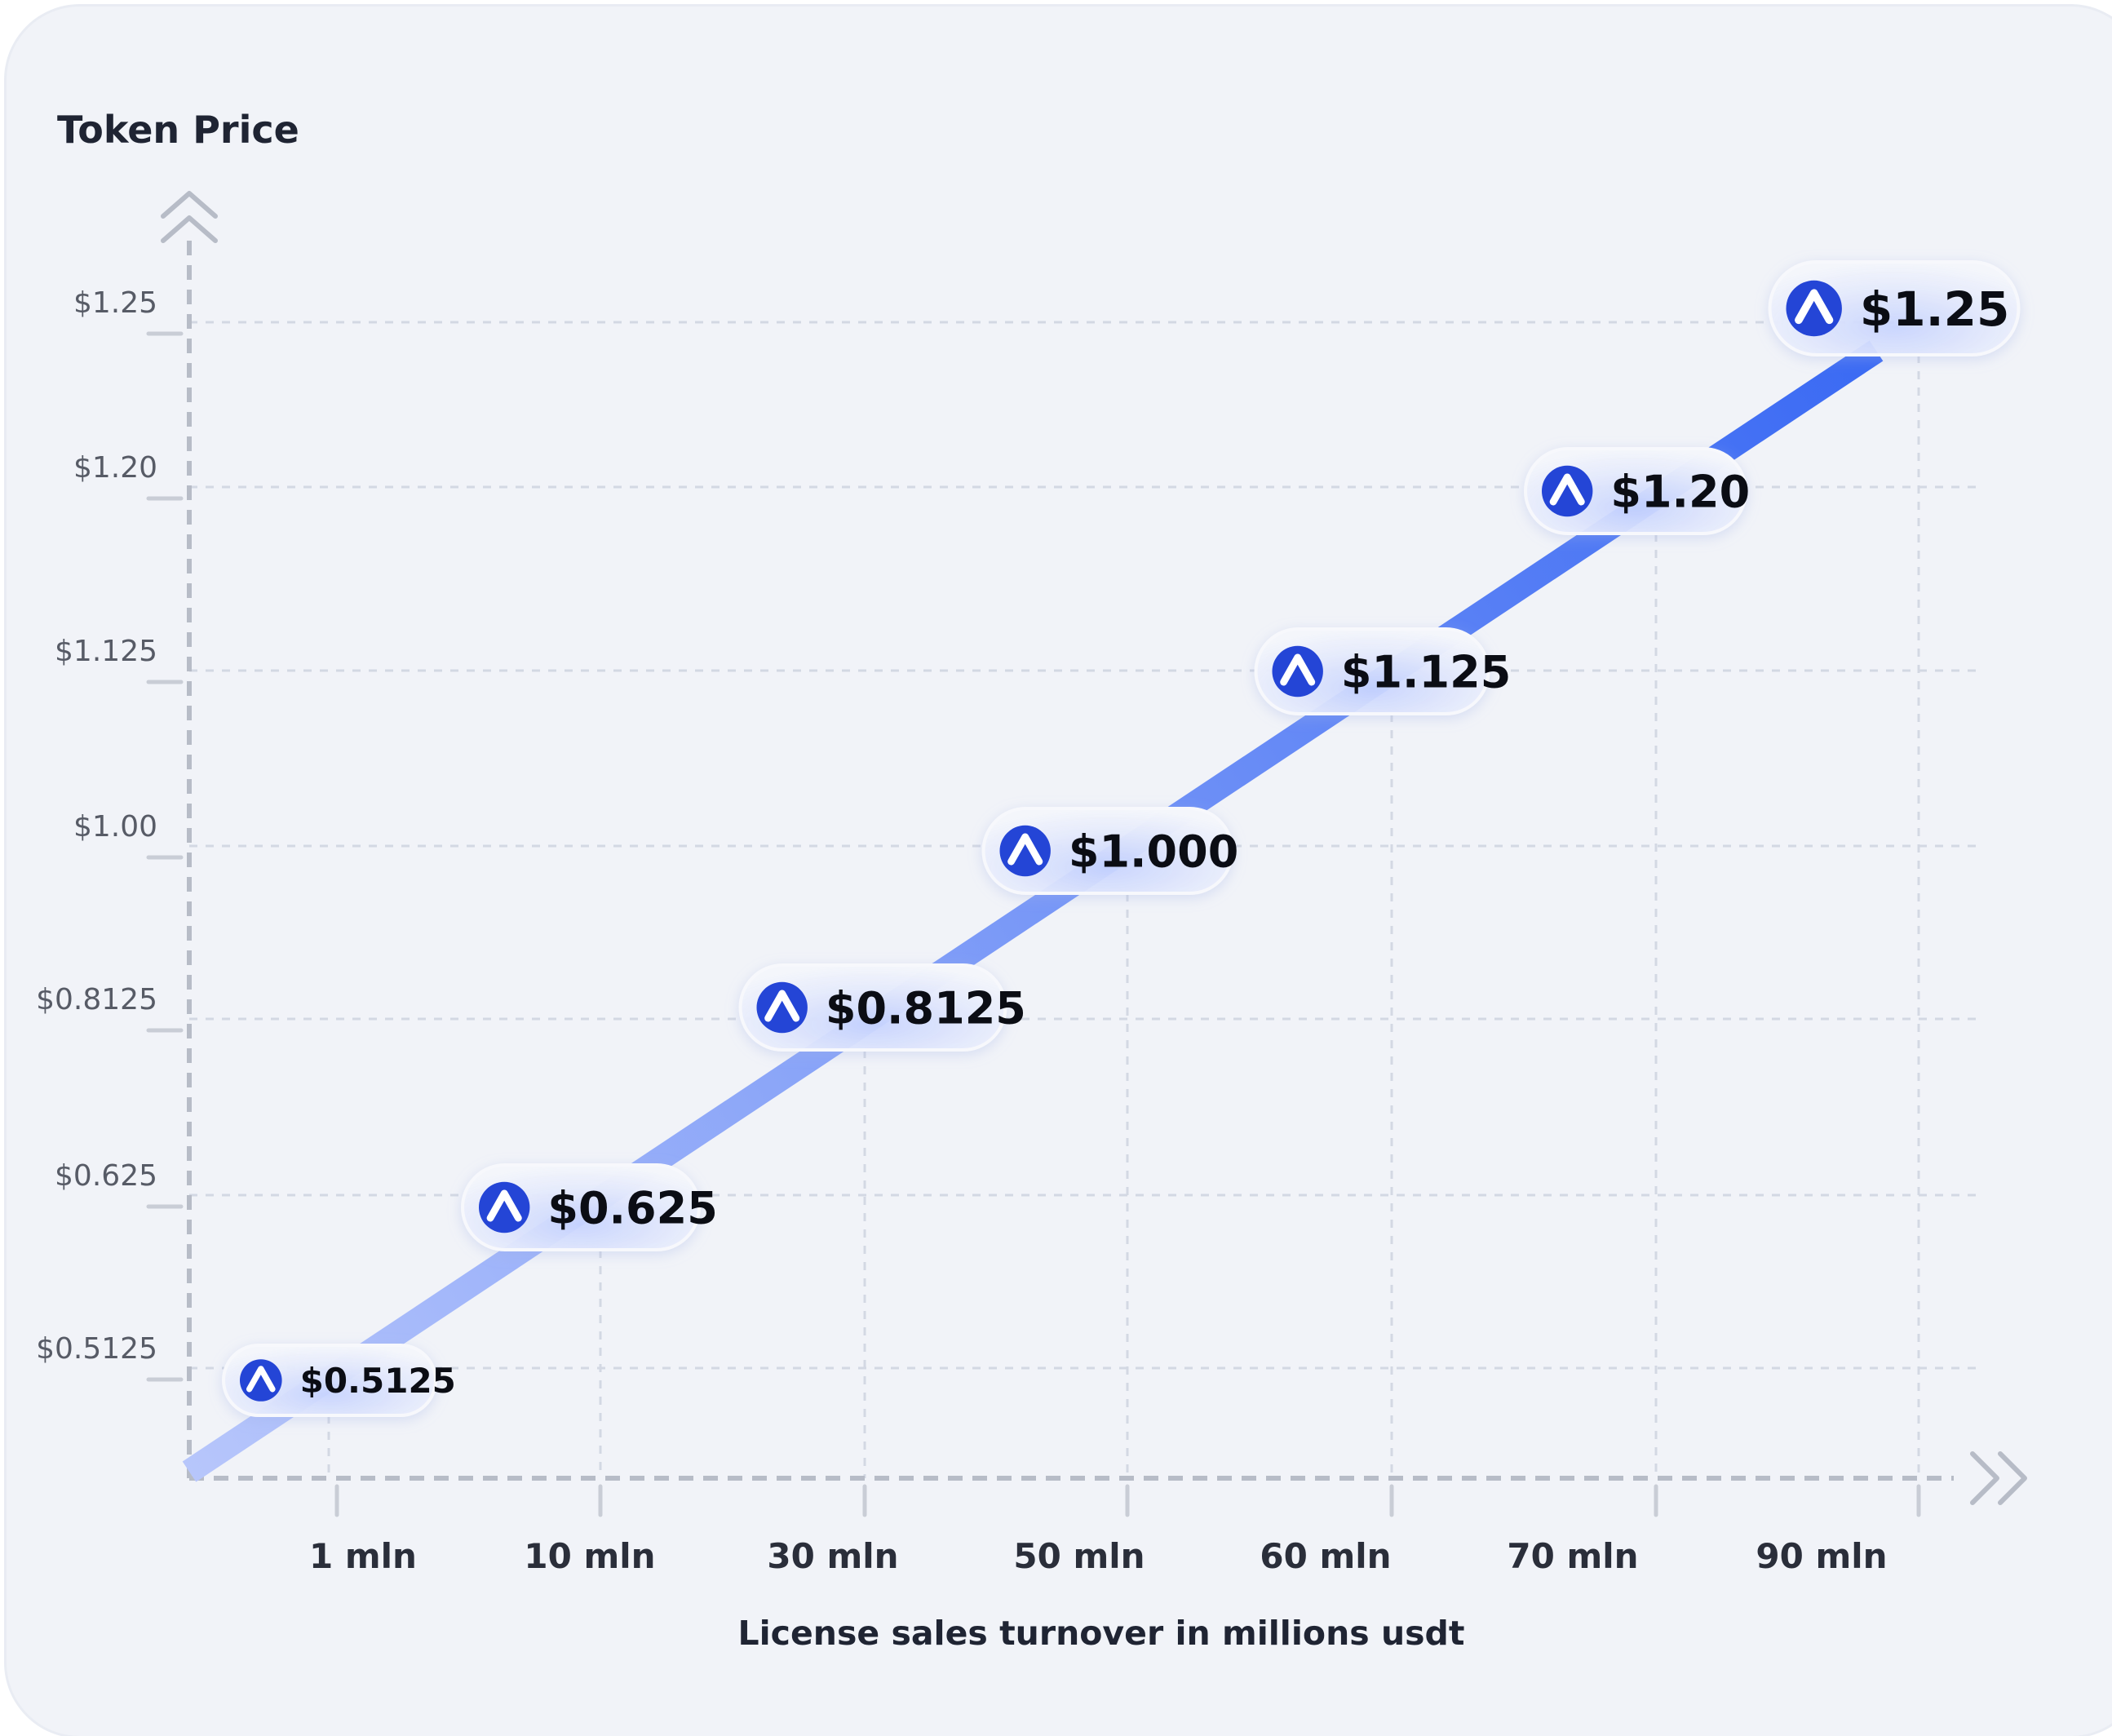 Image resolution: width=2112 pixels, height=1736 pixels. Describe the element at coordinates (178, 130) in the screenshot. I see `y-axis-title: Token Price` at that location.